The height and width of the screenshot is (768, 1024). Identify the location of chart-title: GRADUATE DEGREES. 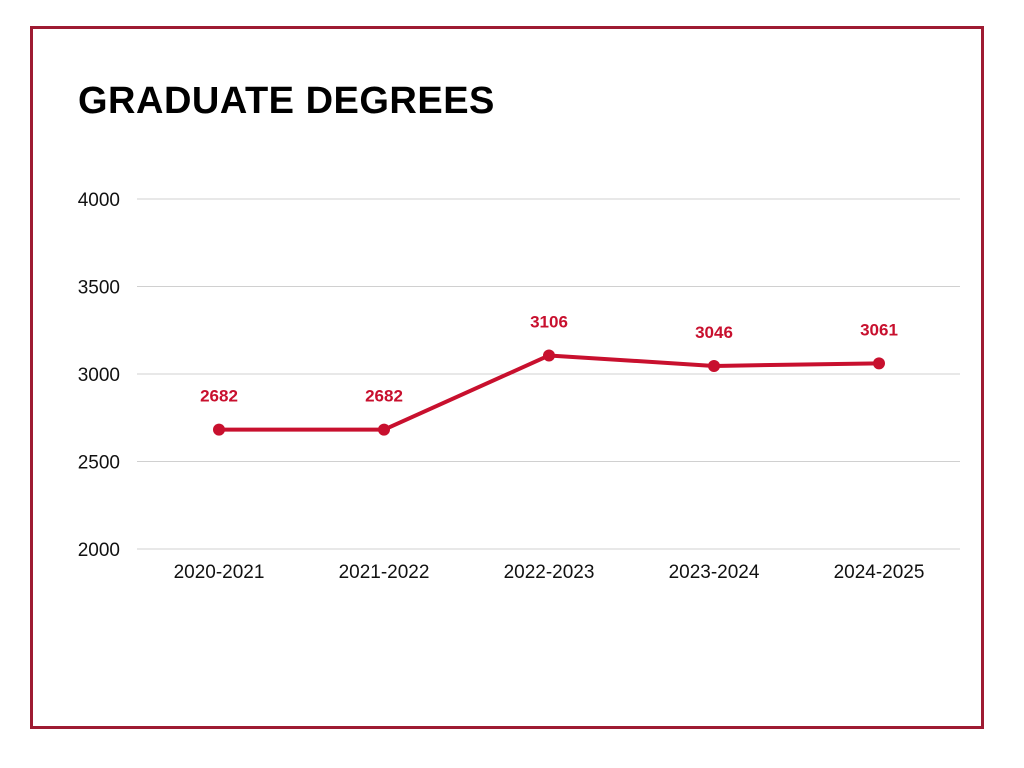
(286, 101).